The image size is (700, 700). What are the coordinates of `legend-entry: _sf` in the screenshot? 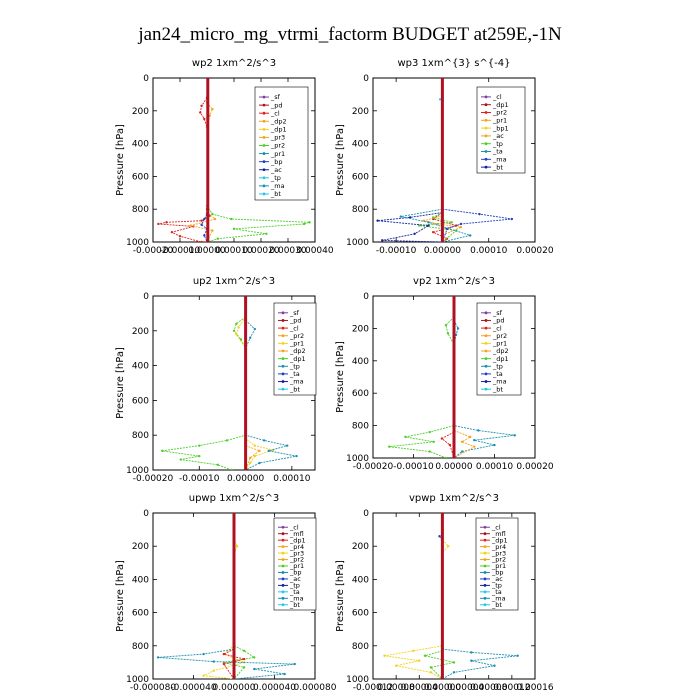 It's located at (294, 313).